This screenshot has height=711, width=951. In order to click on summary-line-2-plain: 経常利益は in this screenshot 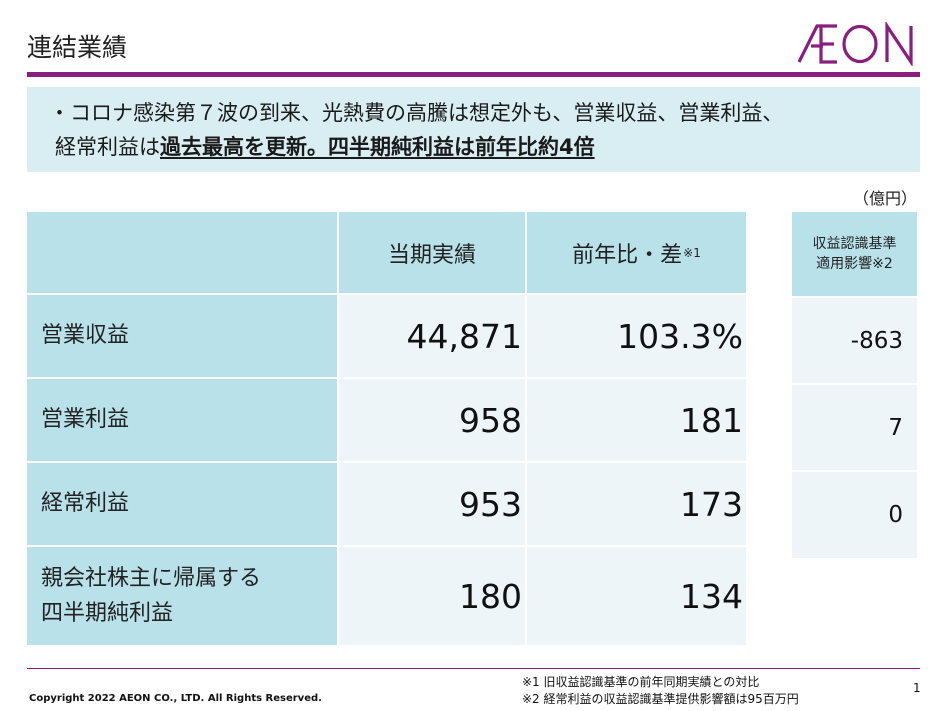, I will do `click(107, 147)`.